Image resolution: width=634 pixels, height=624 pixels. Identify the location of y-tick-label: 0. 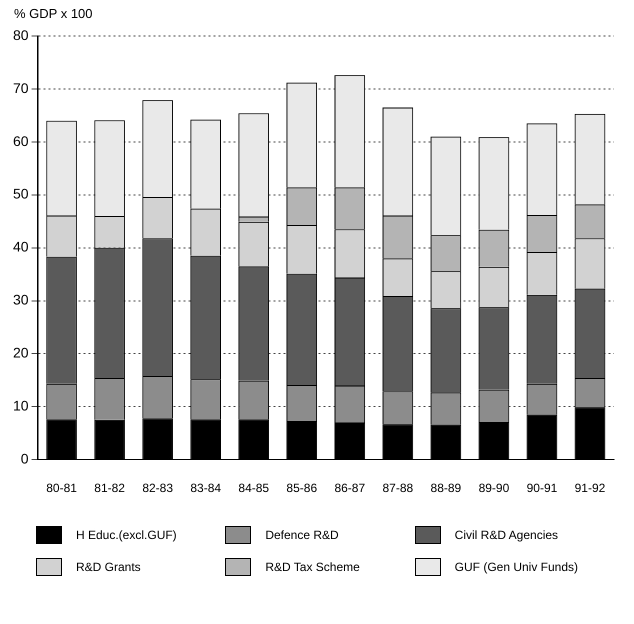
(24, 458).